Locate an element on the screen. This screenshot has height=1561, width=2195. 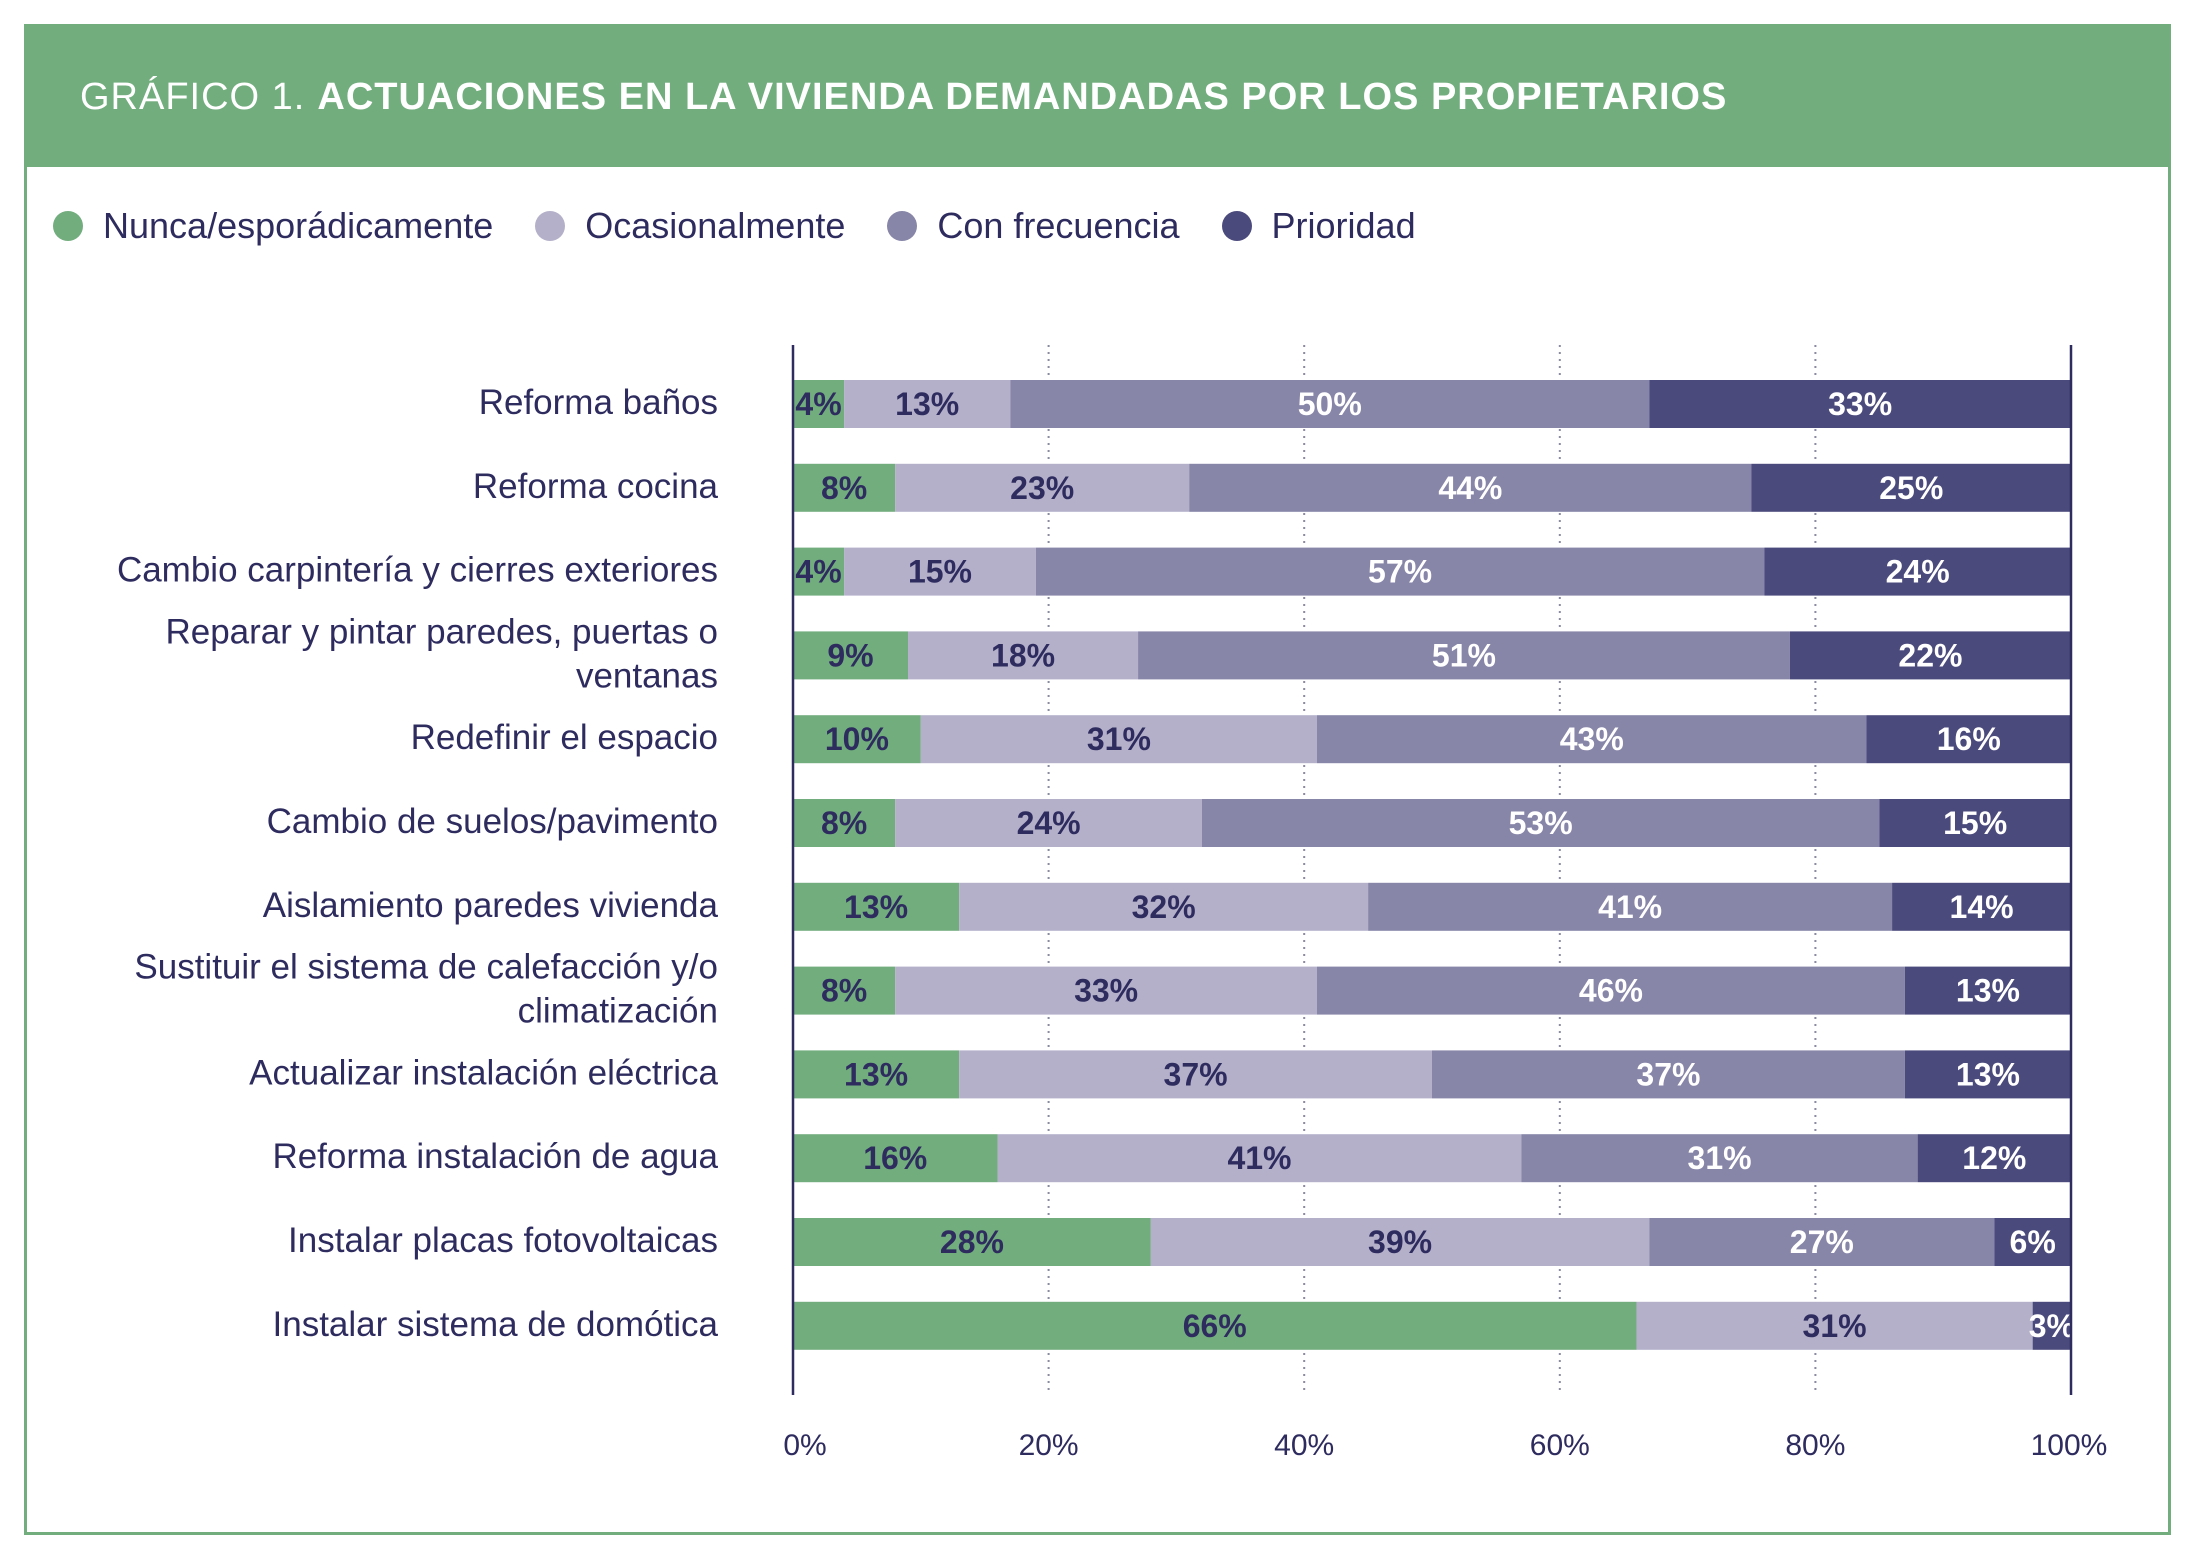
x-tick-label-2: 40% is located at coordinates (1304, 1445).